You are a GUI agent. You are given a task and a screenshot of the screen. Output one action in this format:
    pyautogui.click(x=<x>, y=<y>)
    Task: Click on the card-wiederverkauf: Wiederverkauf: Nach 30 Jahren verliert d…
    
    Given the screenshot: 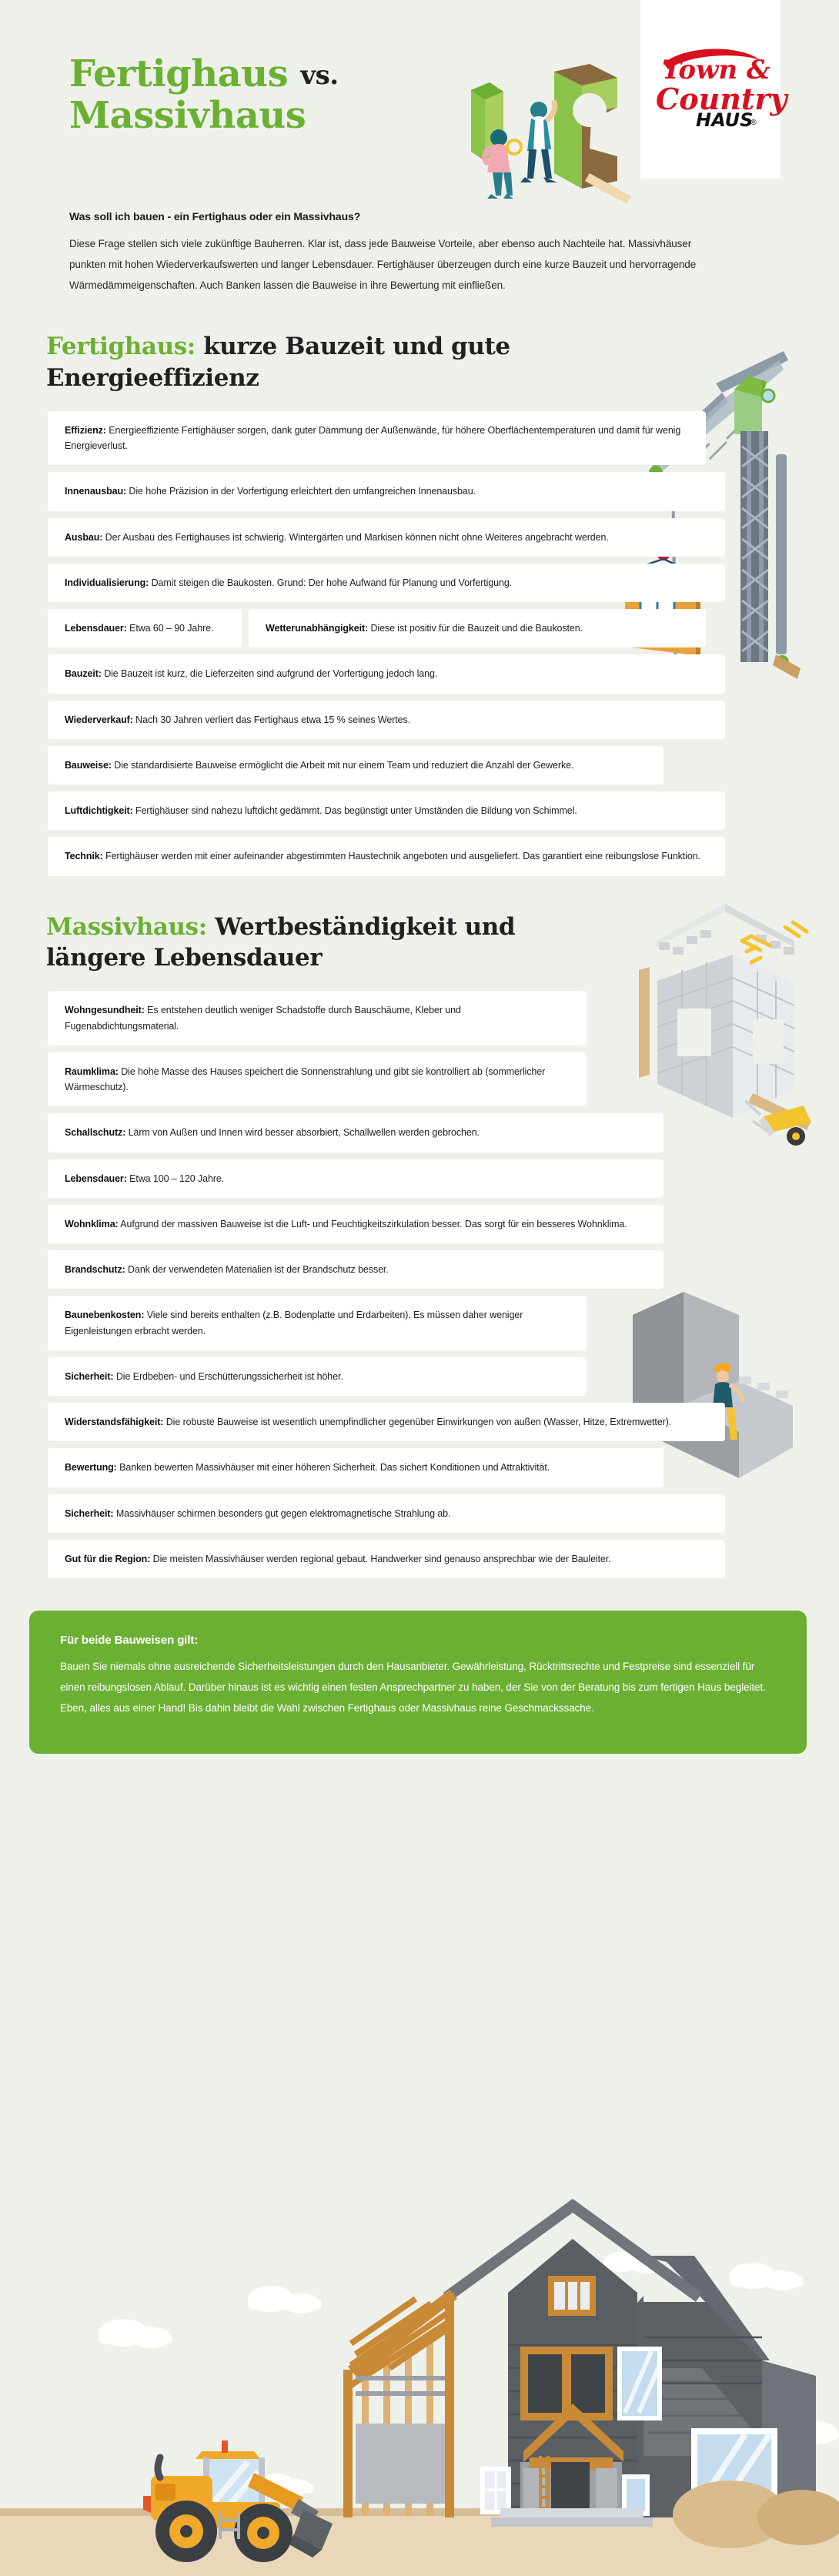 What is the action you would take?
    pyautogui.click(x=386, y=719)
    